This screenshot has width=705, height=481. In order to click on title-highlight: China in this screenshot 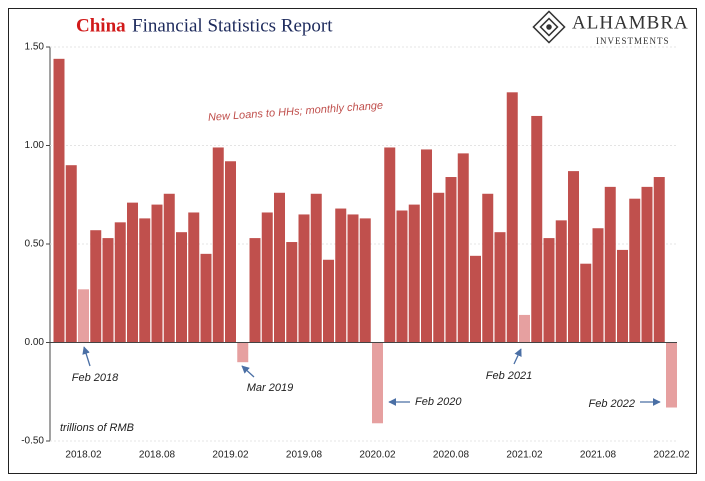, I will do `click(101, 25)`.